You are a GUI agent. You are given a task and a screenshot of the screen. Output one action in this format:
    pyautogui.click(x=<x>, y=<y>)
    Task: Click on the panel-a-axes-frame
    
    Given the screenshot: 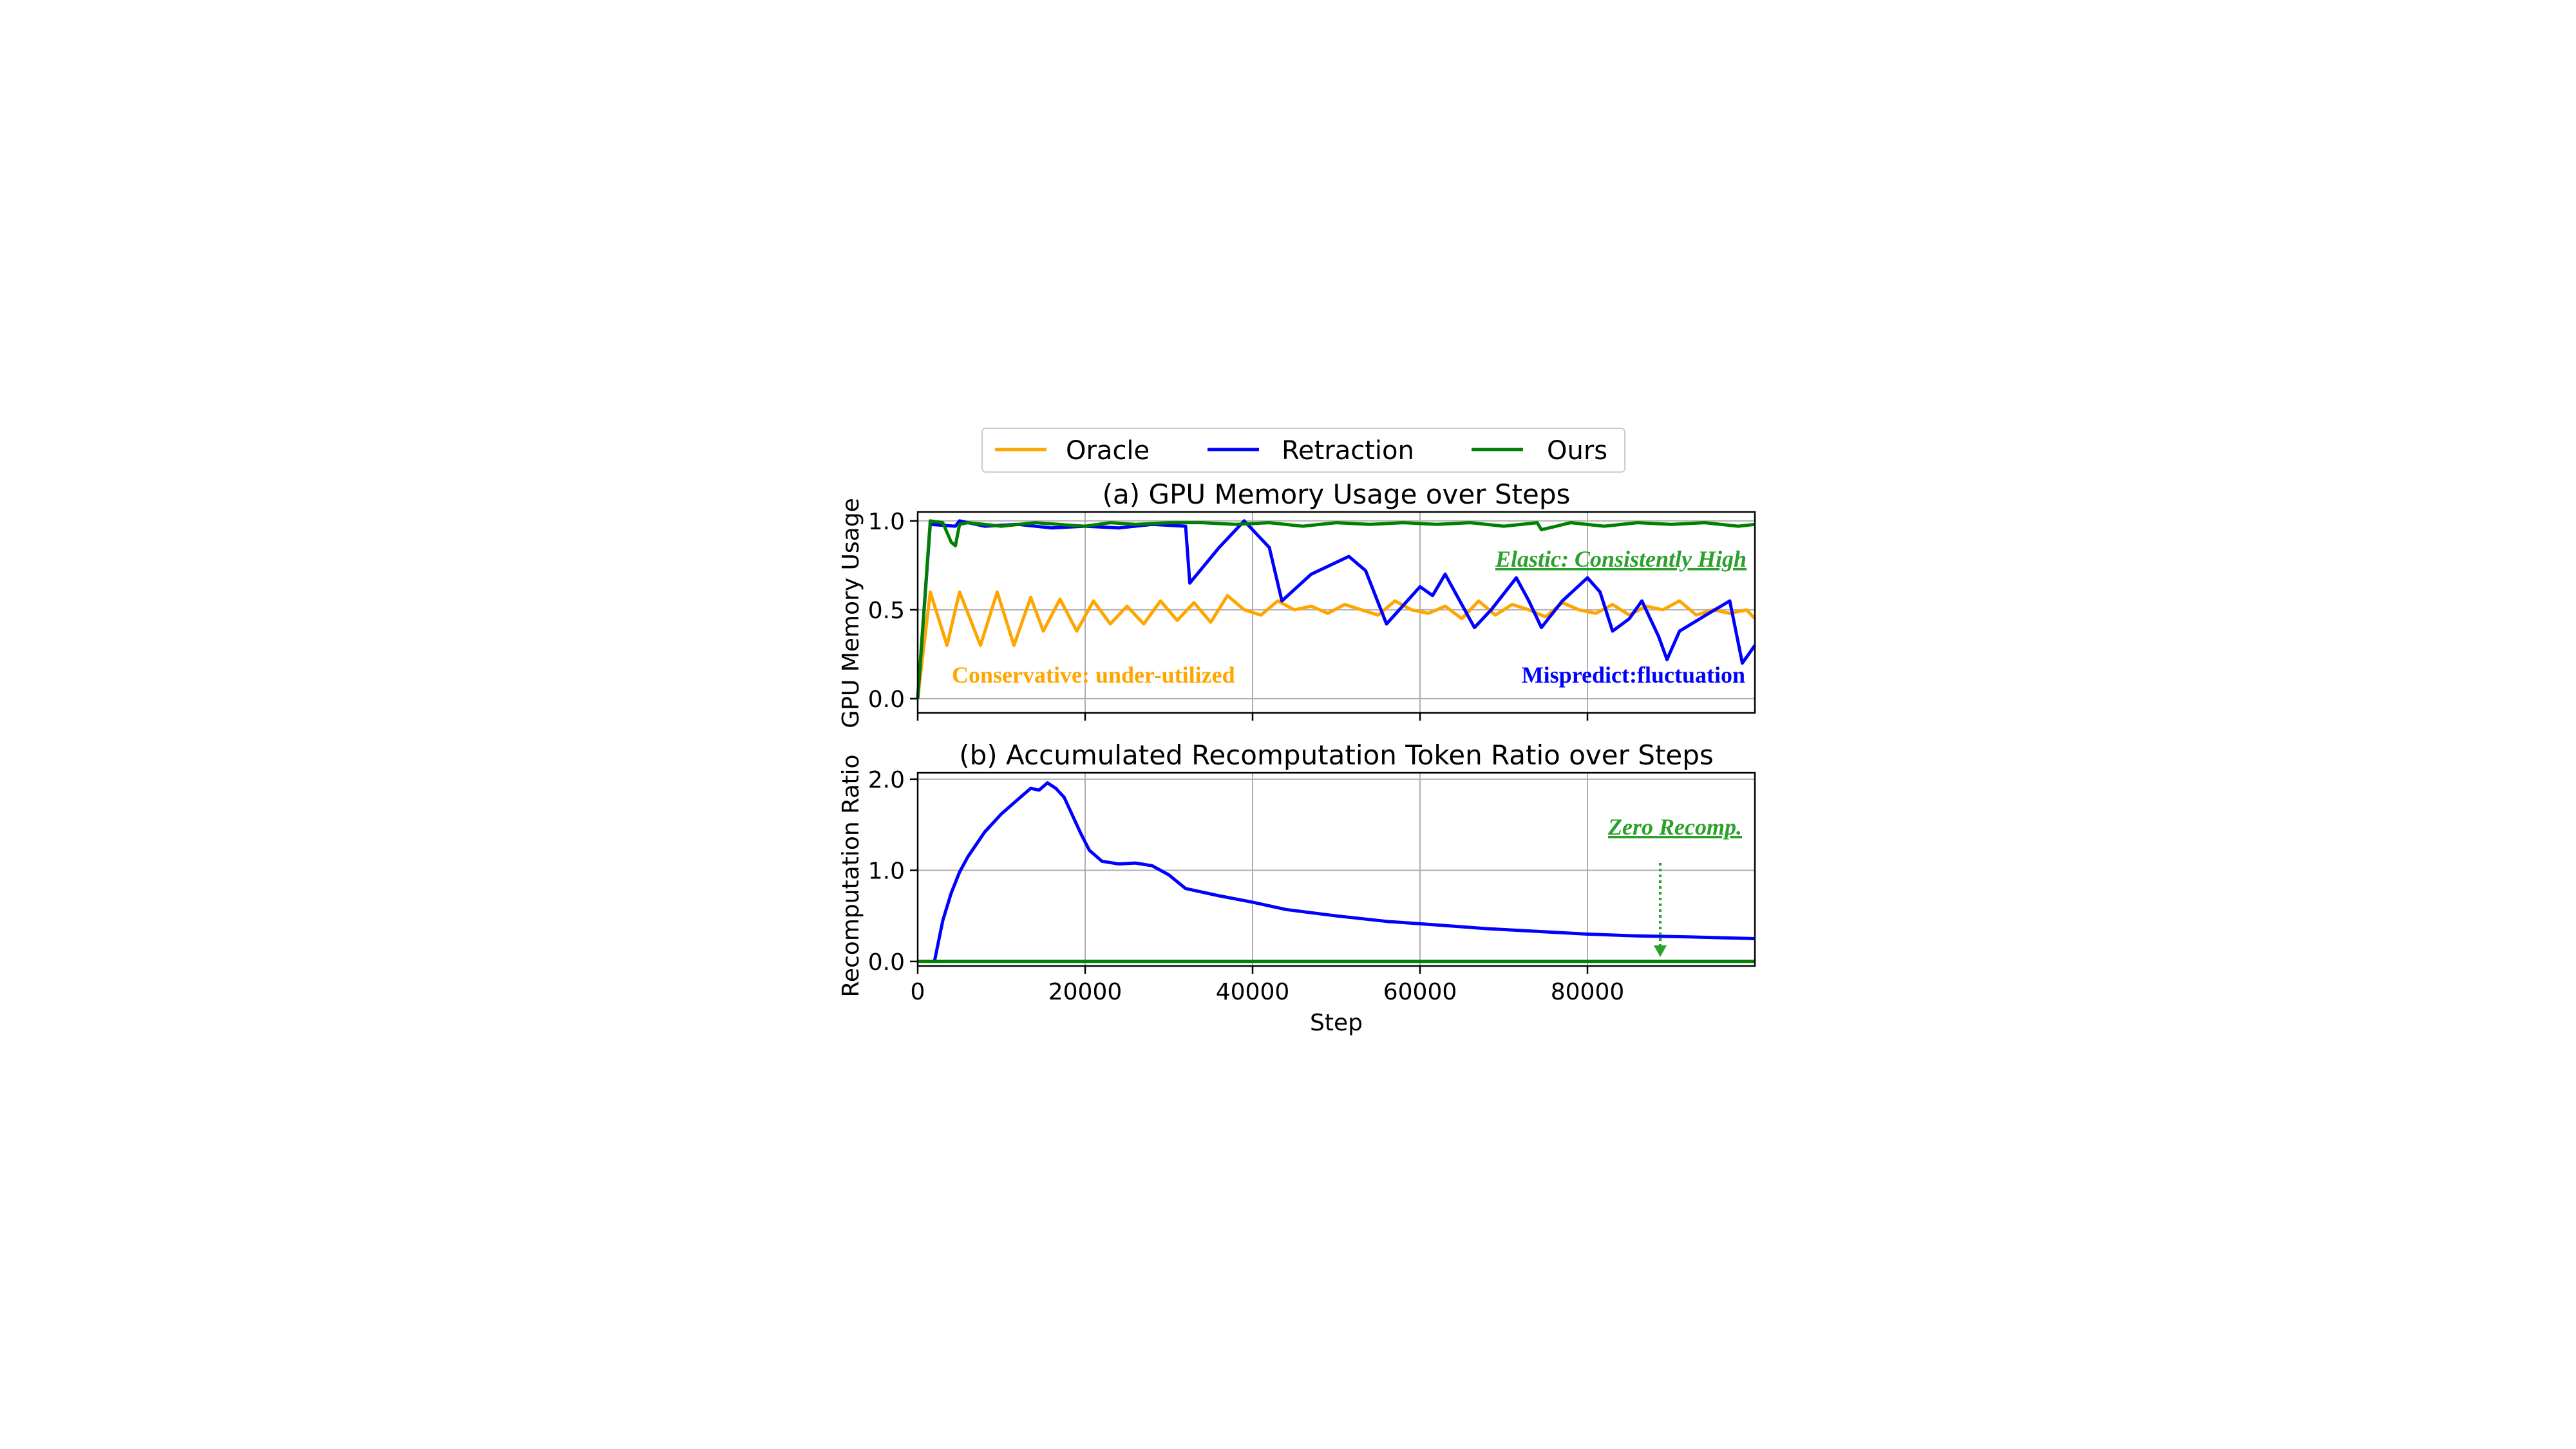 What is the action you would take?
    pyautogui.click(x=1336, y=612)
    